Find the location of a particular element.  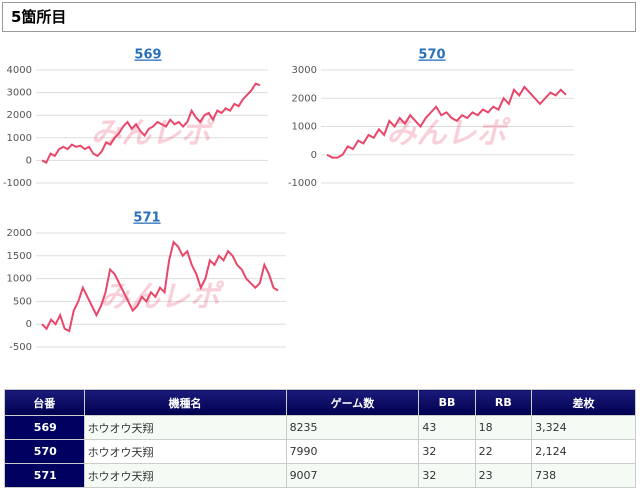

cell: 2,124 is located at coordinates (583, 451).